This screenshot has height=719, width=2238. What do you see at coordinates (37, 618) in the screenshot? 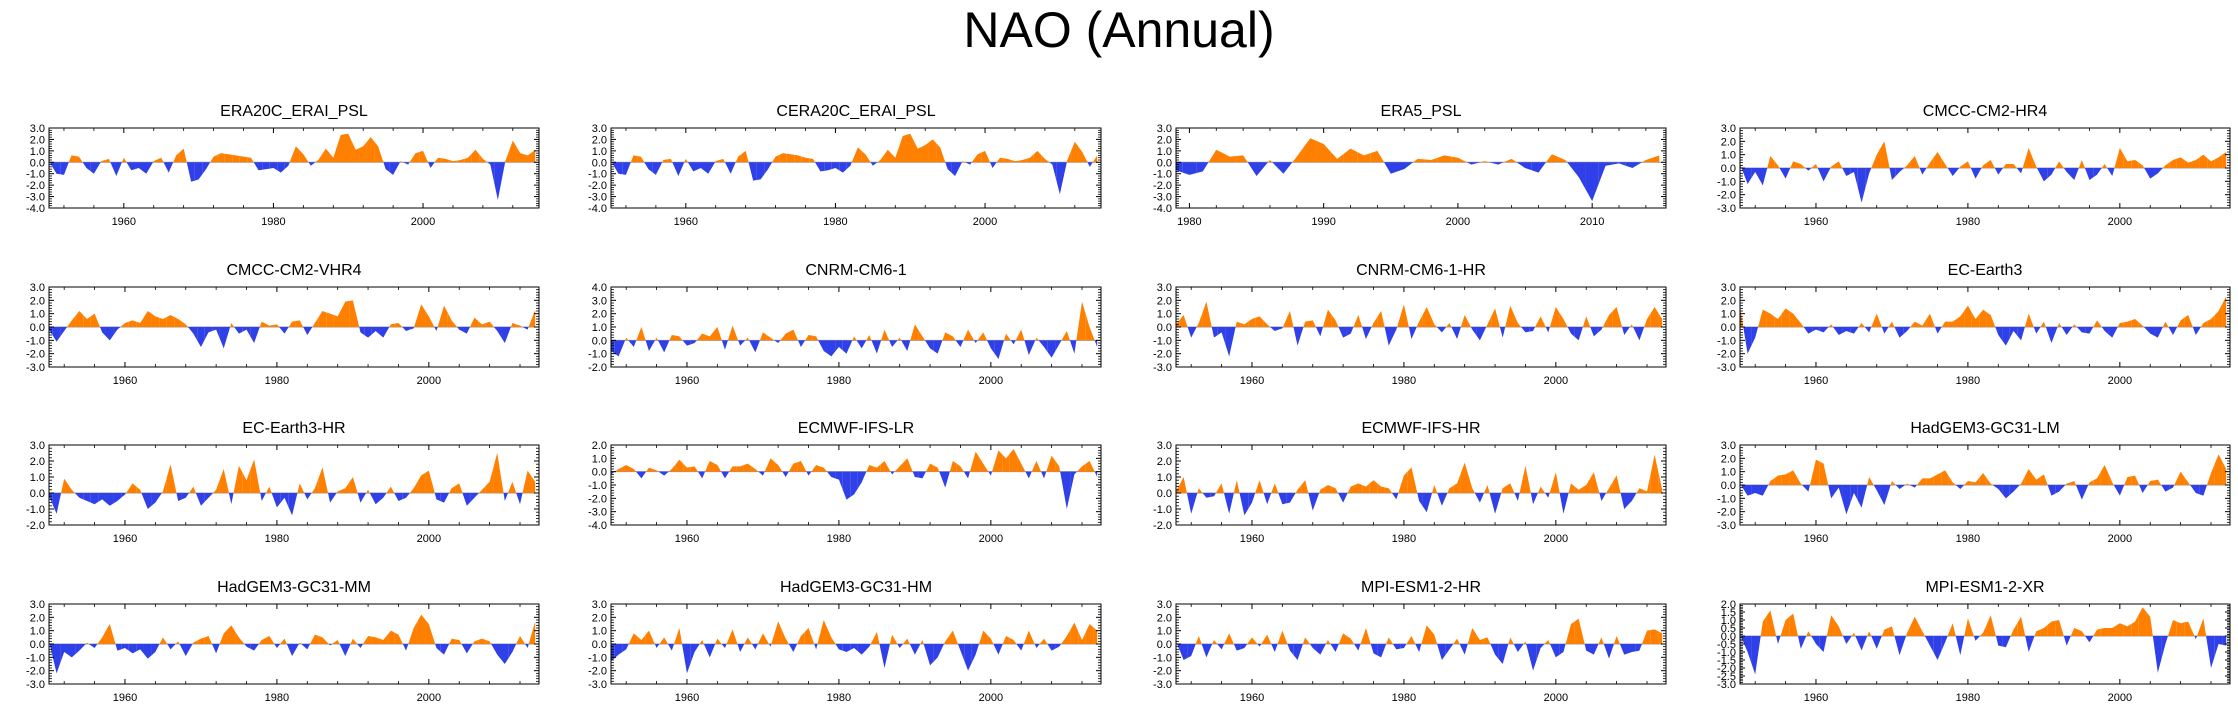
I see `y-tick-label: 2.0` at bounding box center [37, 618].